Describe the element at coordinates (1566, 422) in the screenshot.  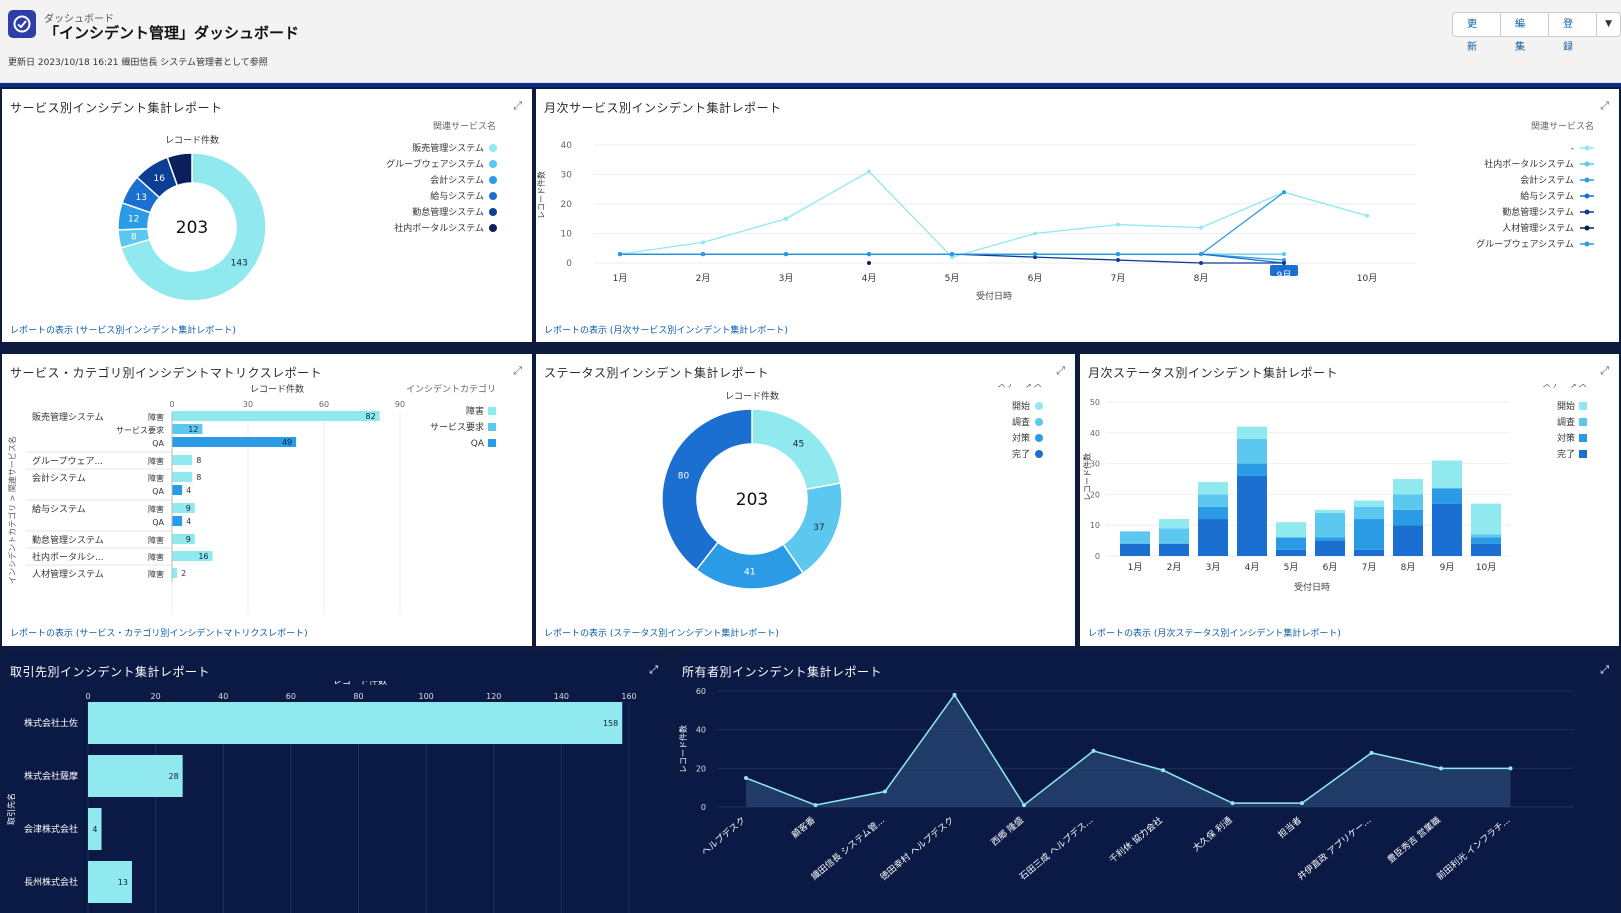
I see `legend-label: 調査` at that location.